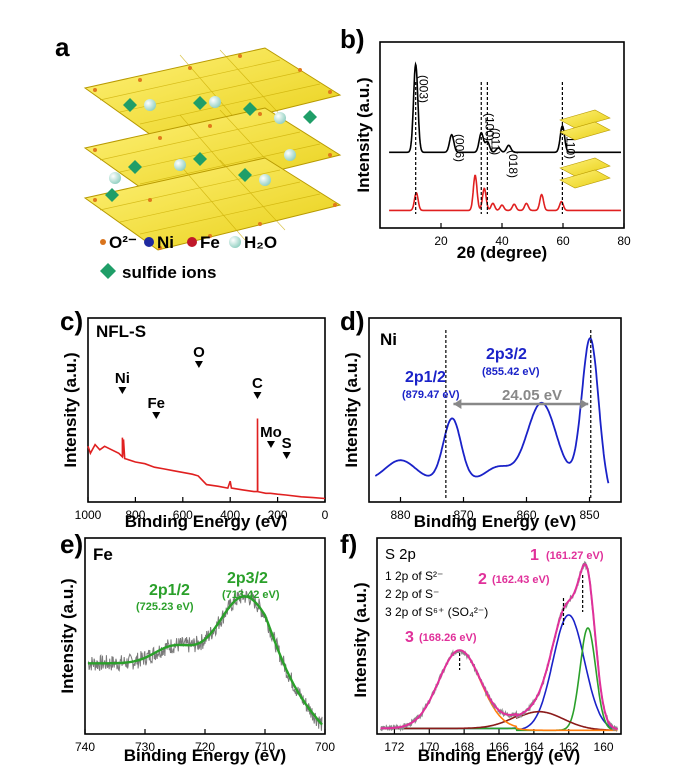 The width and height of the screenshot is (675, 767). I want to click on x-tick-label: 400, so click(230, 515).